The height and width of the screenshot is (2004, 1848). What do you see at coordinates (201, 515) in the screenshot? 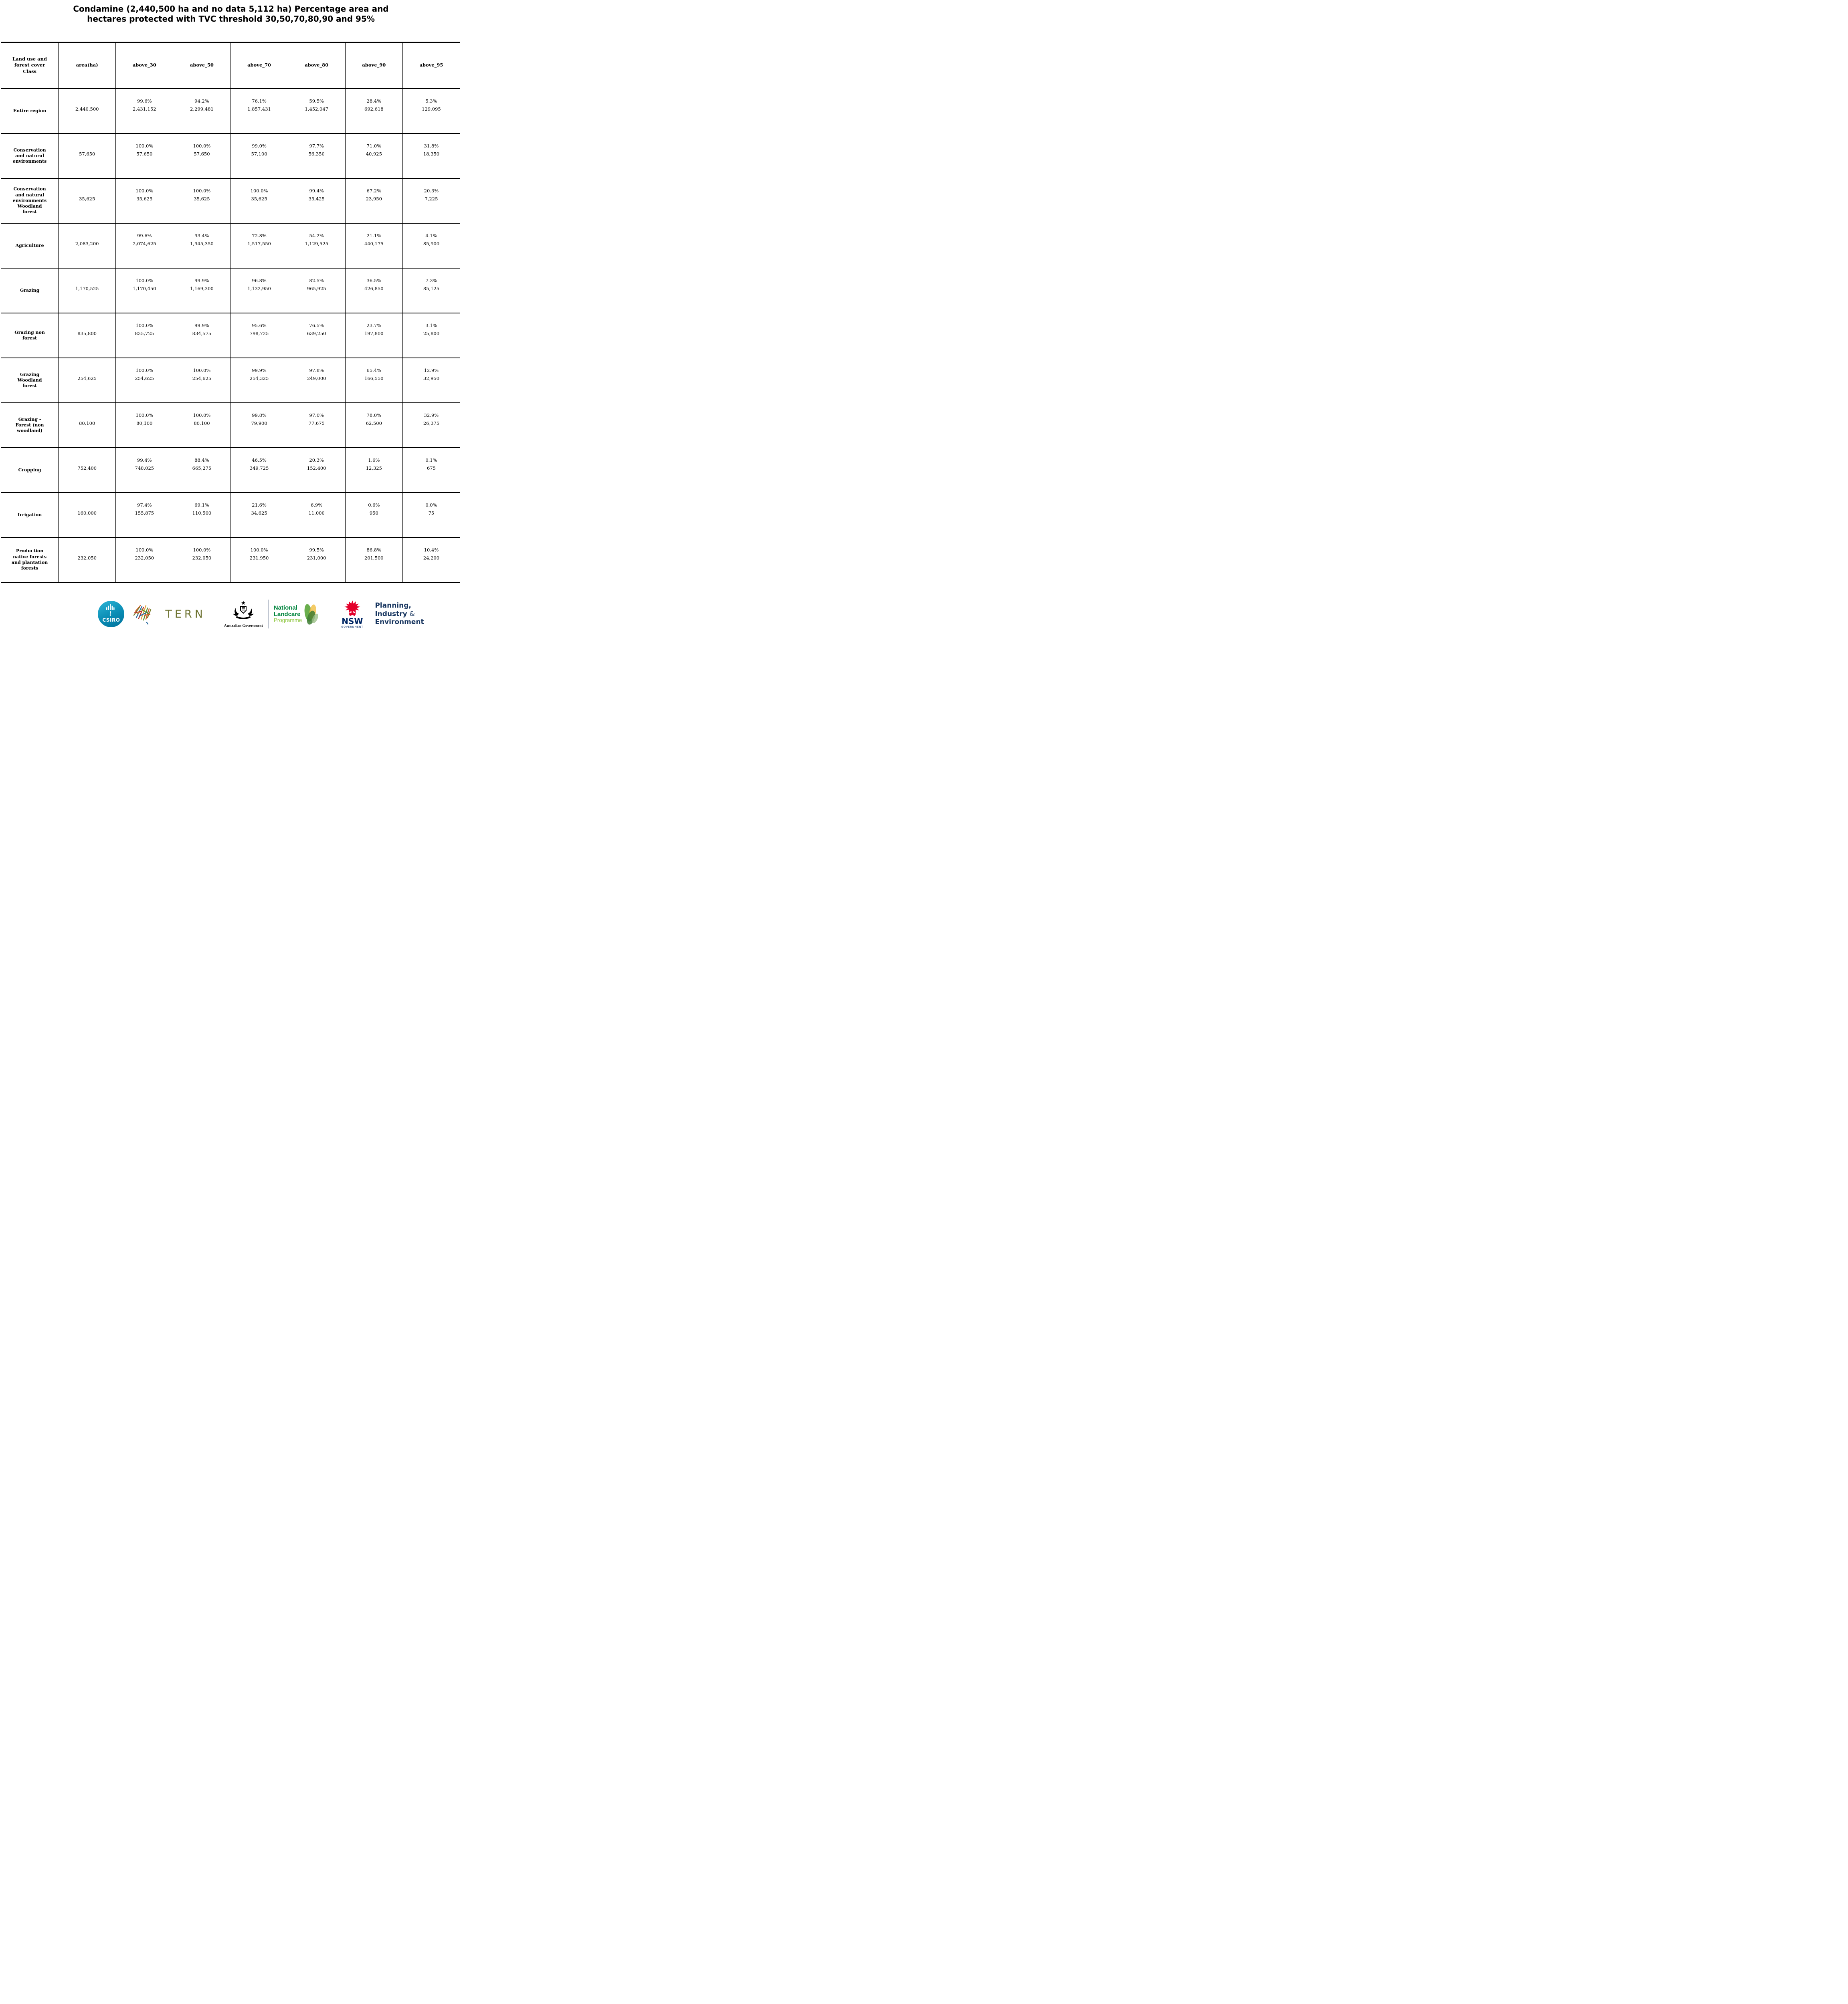
I see `threshold-cell-above_50: 69.1% 110,500` at bounding box center [201, 515].